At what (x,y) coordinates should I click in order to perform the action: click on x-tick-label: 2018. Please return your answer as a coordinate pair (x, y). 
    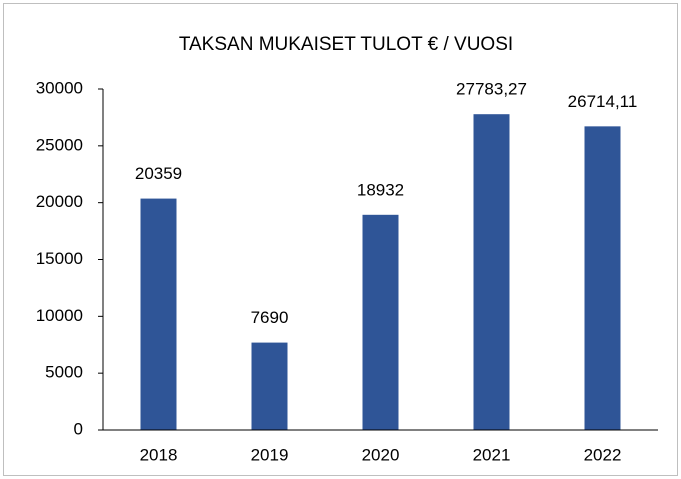
    Looking at the image, I should click on (159, 454).